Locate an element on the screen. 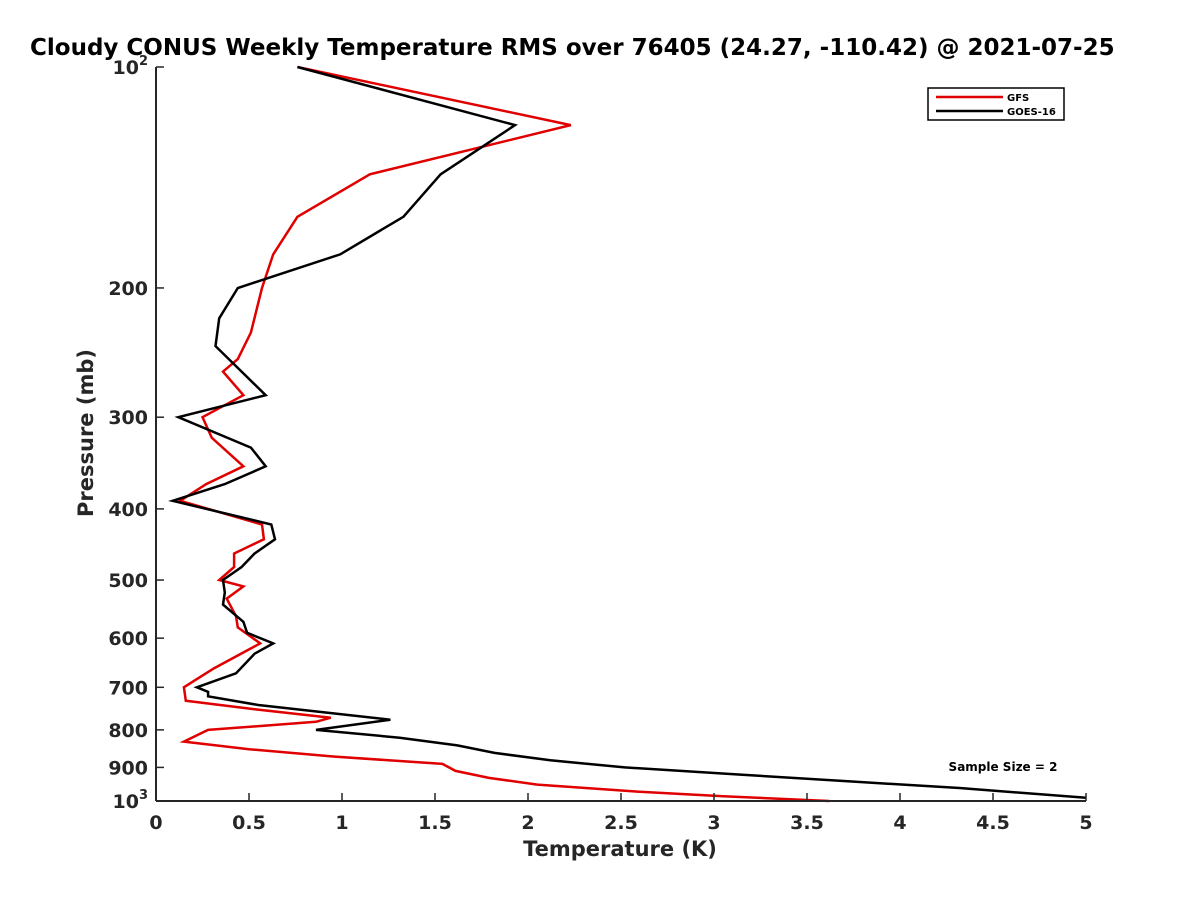 The image size is (1200, 900). x-tick-label: 4 is located at coordinates (899, 823).